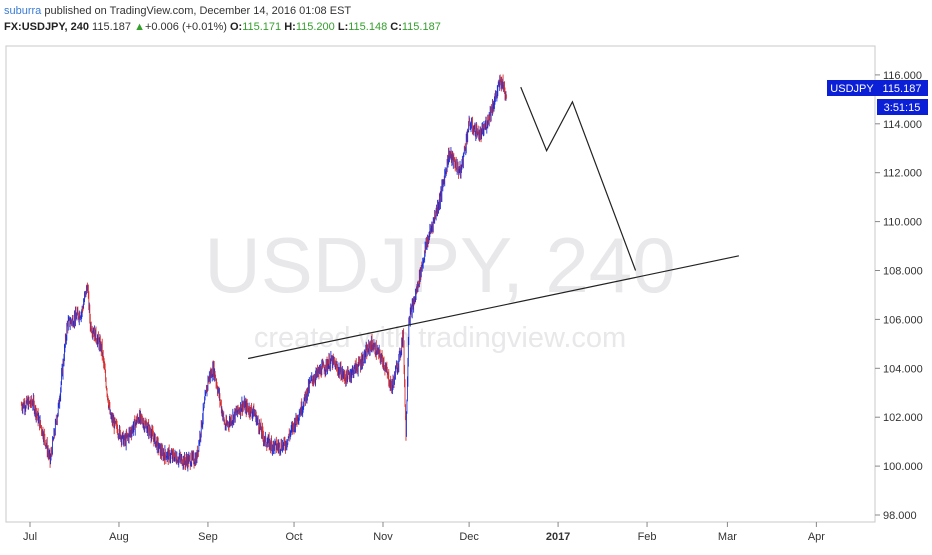 This screenshot has height=555, width=932. What do you see at coordinates (439, 265) in the screenshot?
I see `watermark-main: USDJPY, 240` at bounding box center [439, 265].